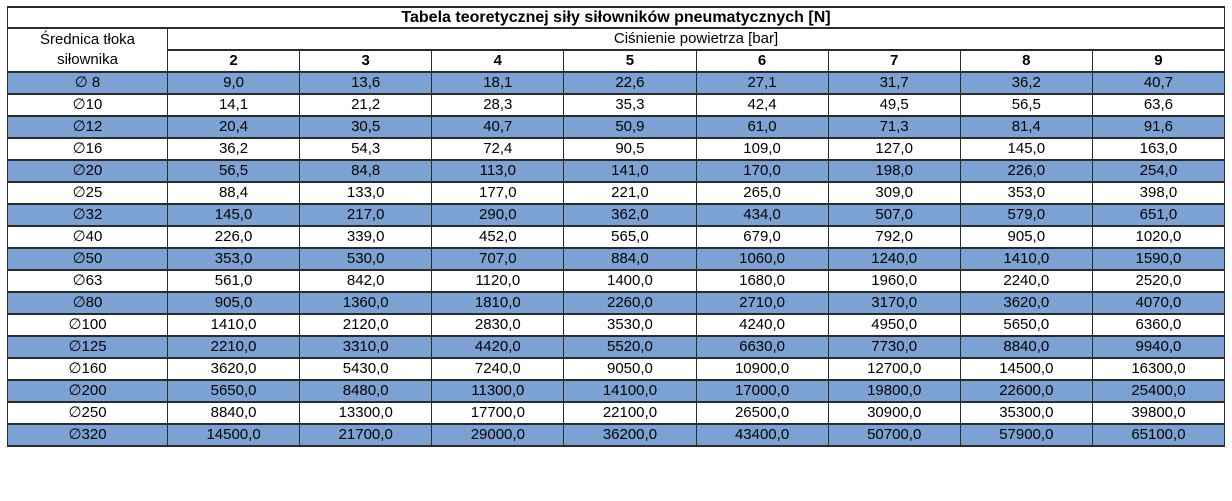 This screenshot has width=1232, height=501. I want to click on force-value-cell: 309,0, so click(894, 193).